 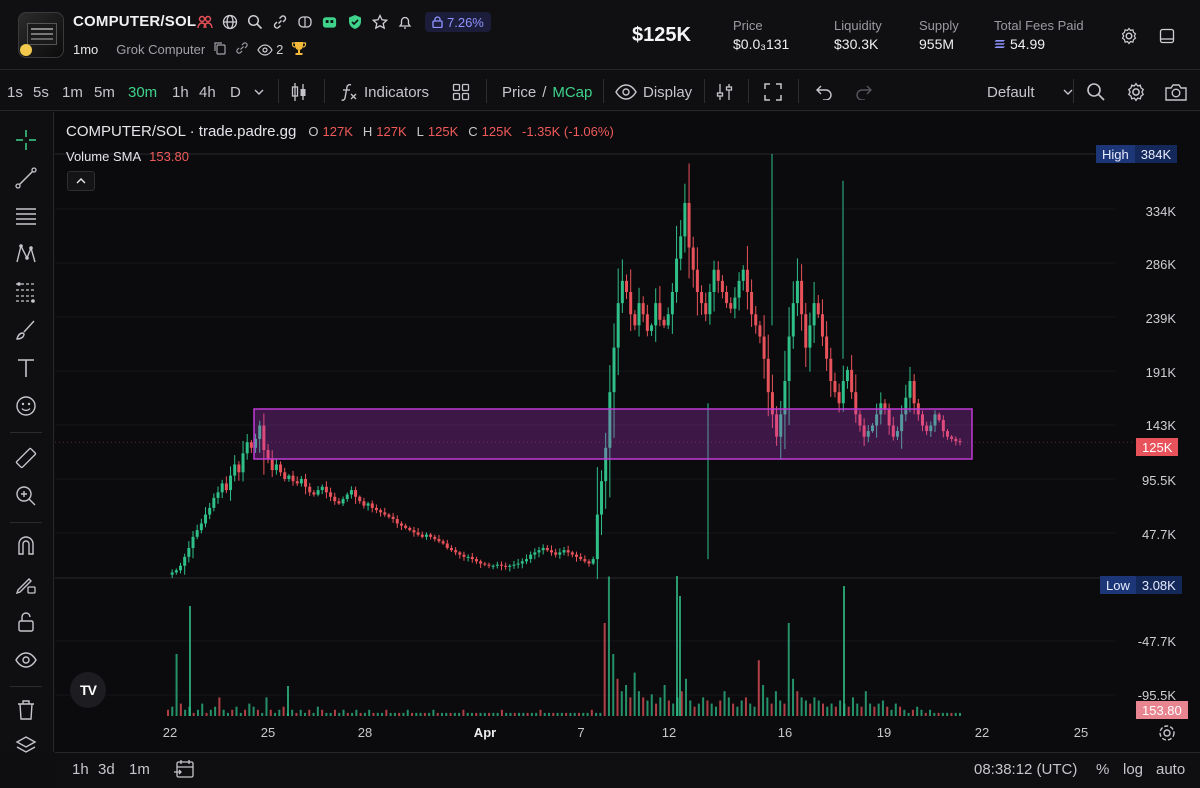 I want to click on draw-lock-icon, so click(x=26, y=584).